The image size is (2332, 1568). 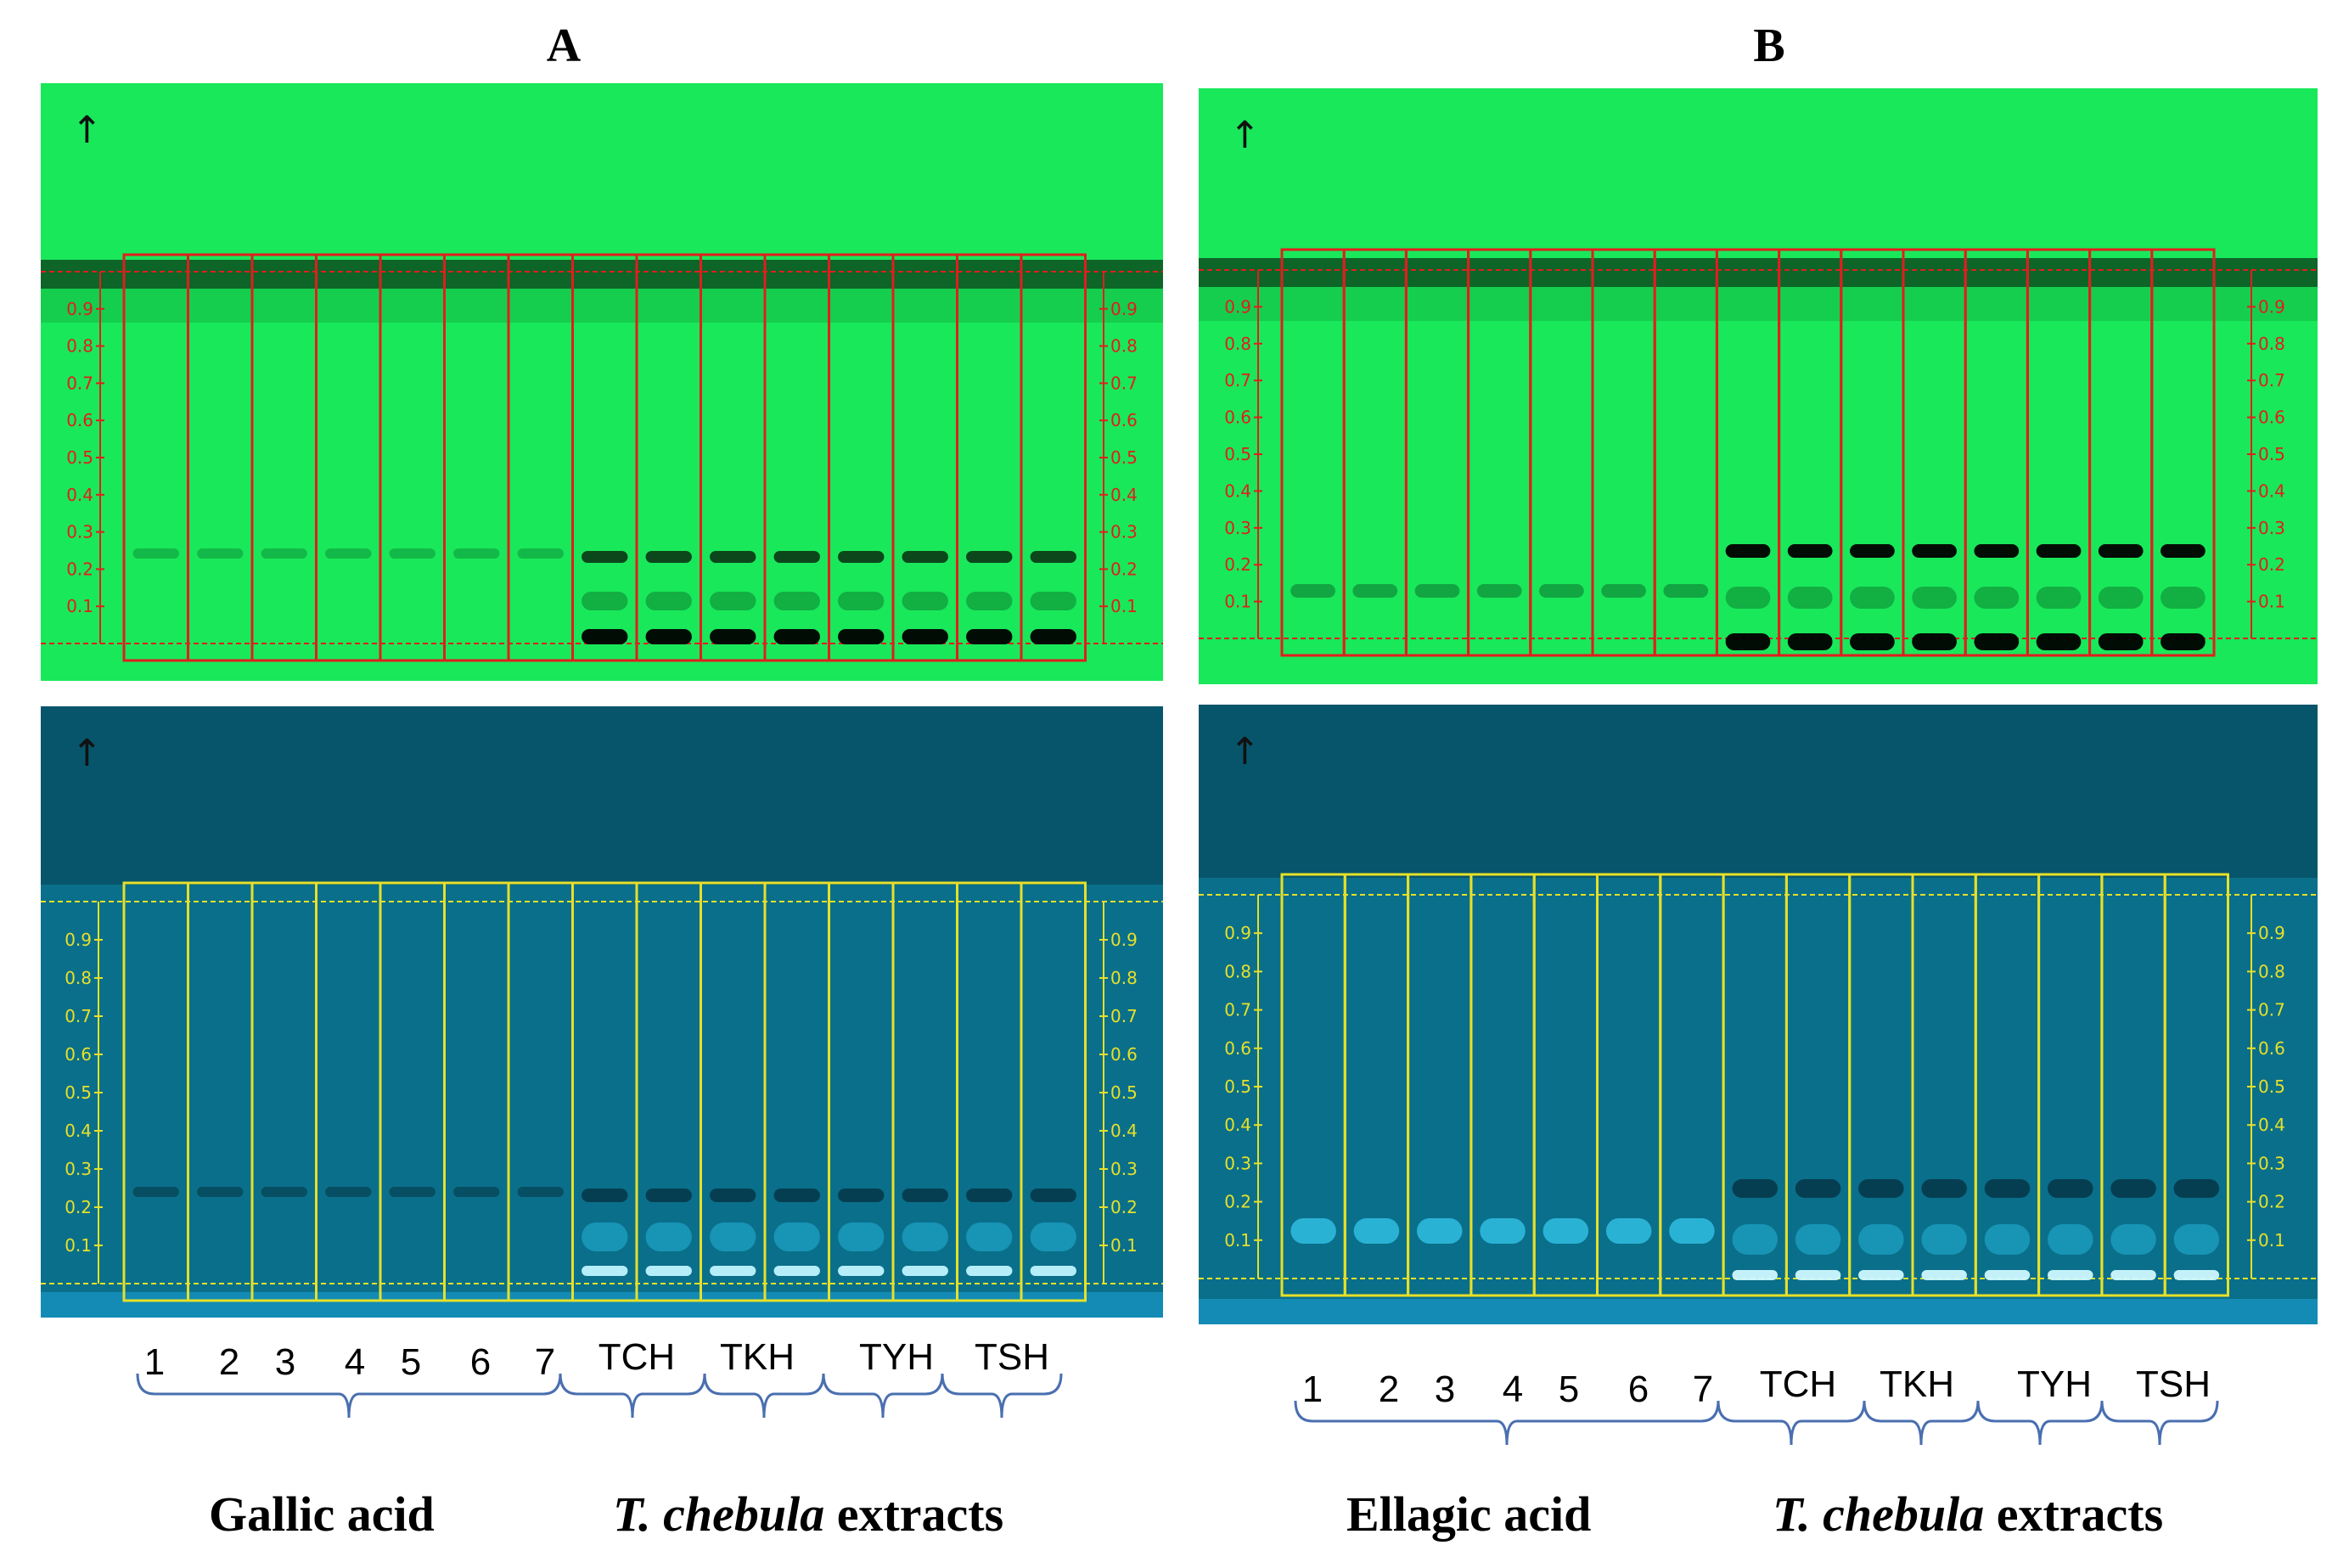 I want to click on plate-b-254-rf-label-0-3: 0.4, so click(x=1238, y=491).